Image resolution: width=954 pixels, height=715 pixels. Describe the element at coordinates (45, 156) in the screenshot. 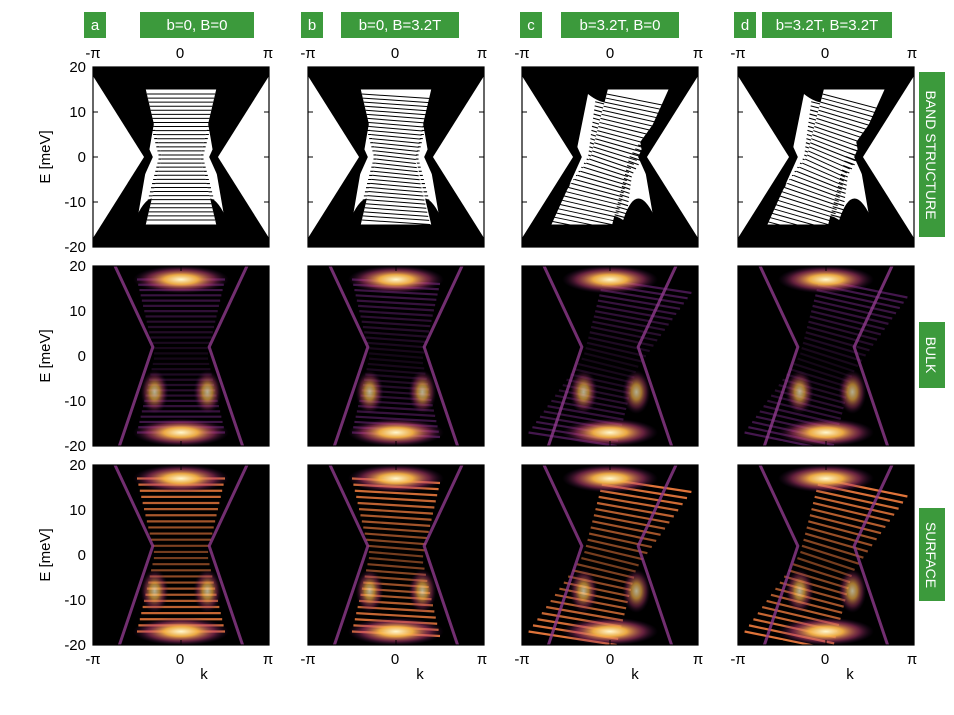

I see `ylabel-band: E [meV]` at that location.